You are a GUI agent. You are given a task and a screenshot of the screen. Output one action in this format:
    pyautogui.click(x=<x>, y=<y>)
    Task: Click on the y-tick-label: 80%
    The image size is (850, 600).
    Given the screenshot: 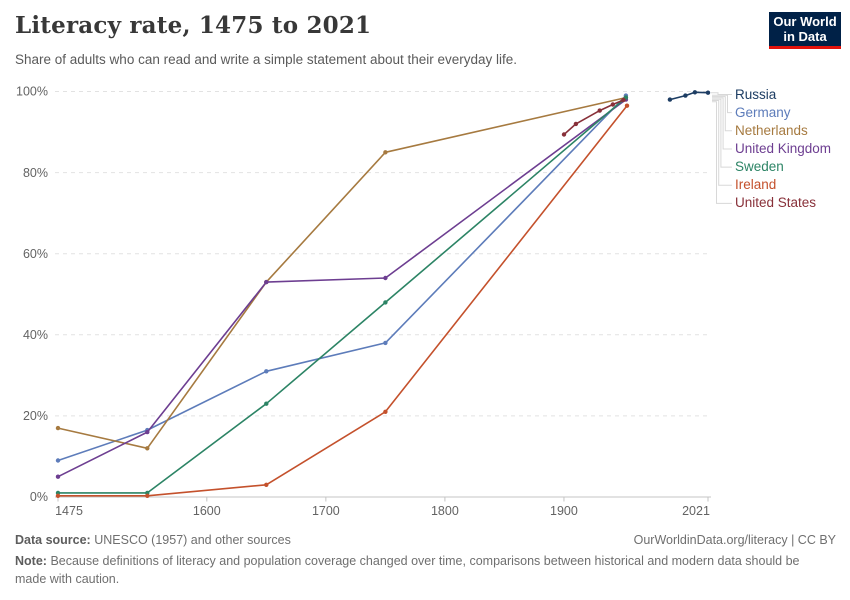 What is the action you would take?
    pyautogui.click(x=35, y=173)
    